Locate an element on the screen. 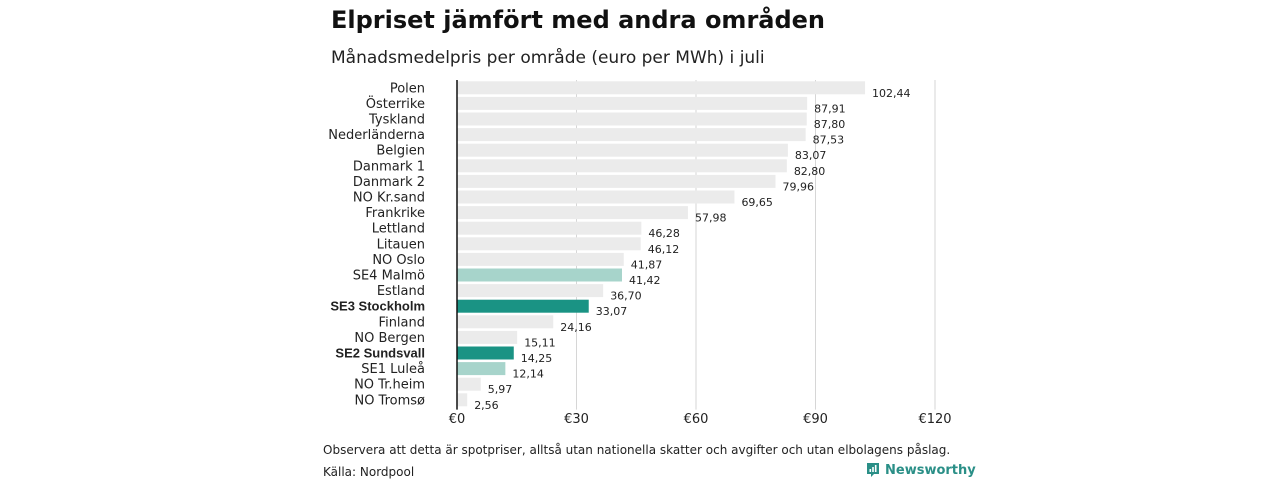  value-label: 87,53 is located at coordinates (829, 140).